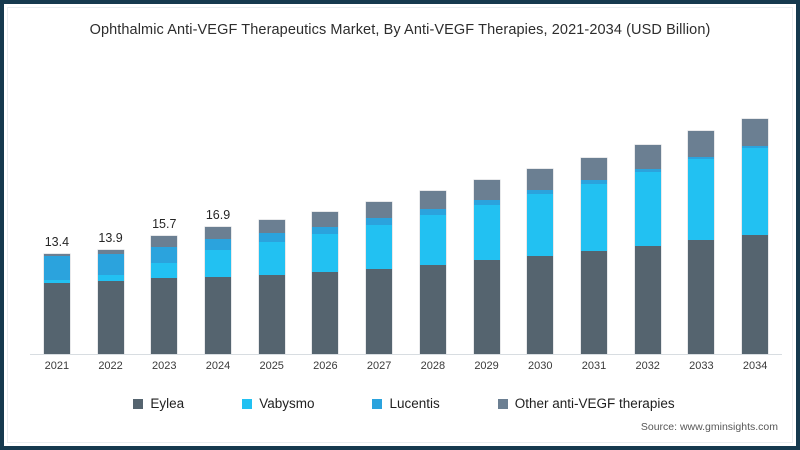  What do you see at coordinates (379, 366) in the screenshot?
I see `x-tick-label: 2027` at bounding box center [379, 366].